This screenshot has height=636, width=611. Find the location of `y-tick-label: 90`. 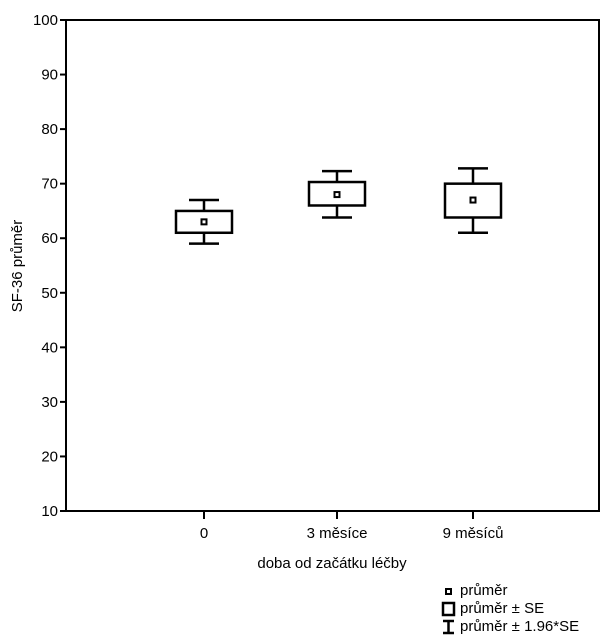

y-tick-label: 90 is located at coordinates (49, 75).